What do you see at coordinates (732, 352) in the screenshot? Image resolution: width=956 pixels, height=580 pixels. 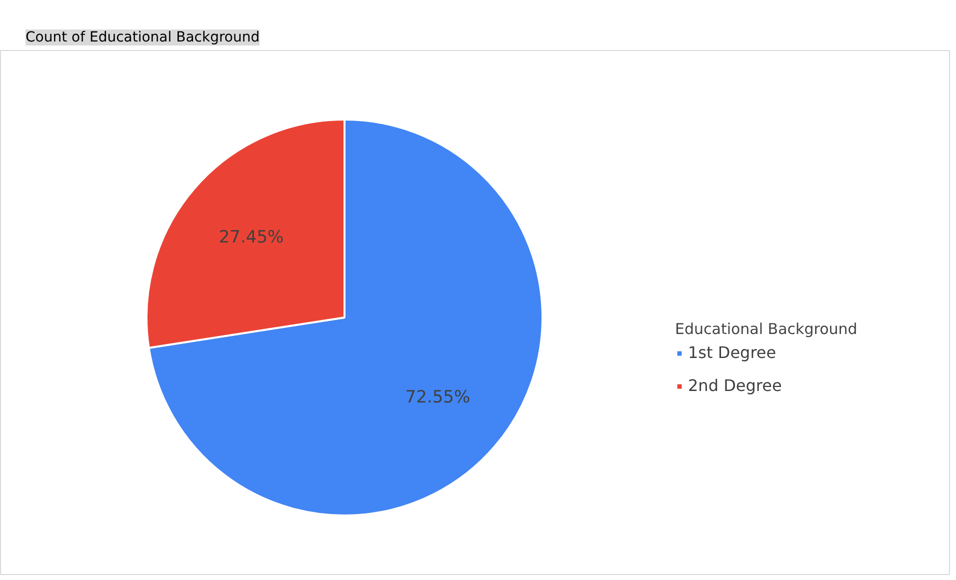 I see `legend-label: 1st Degree` at bounding box center [732, 352].